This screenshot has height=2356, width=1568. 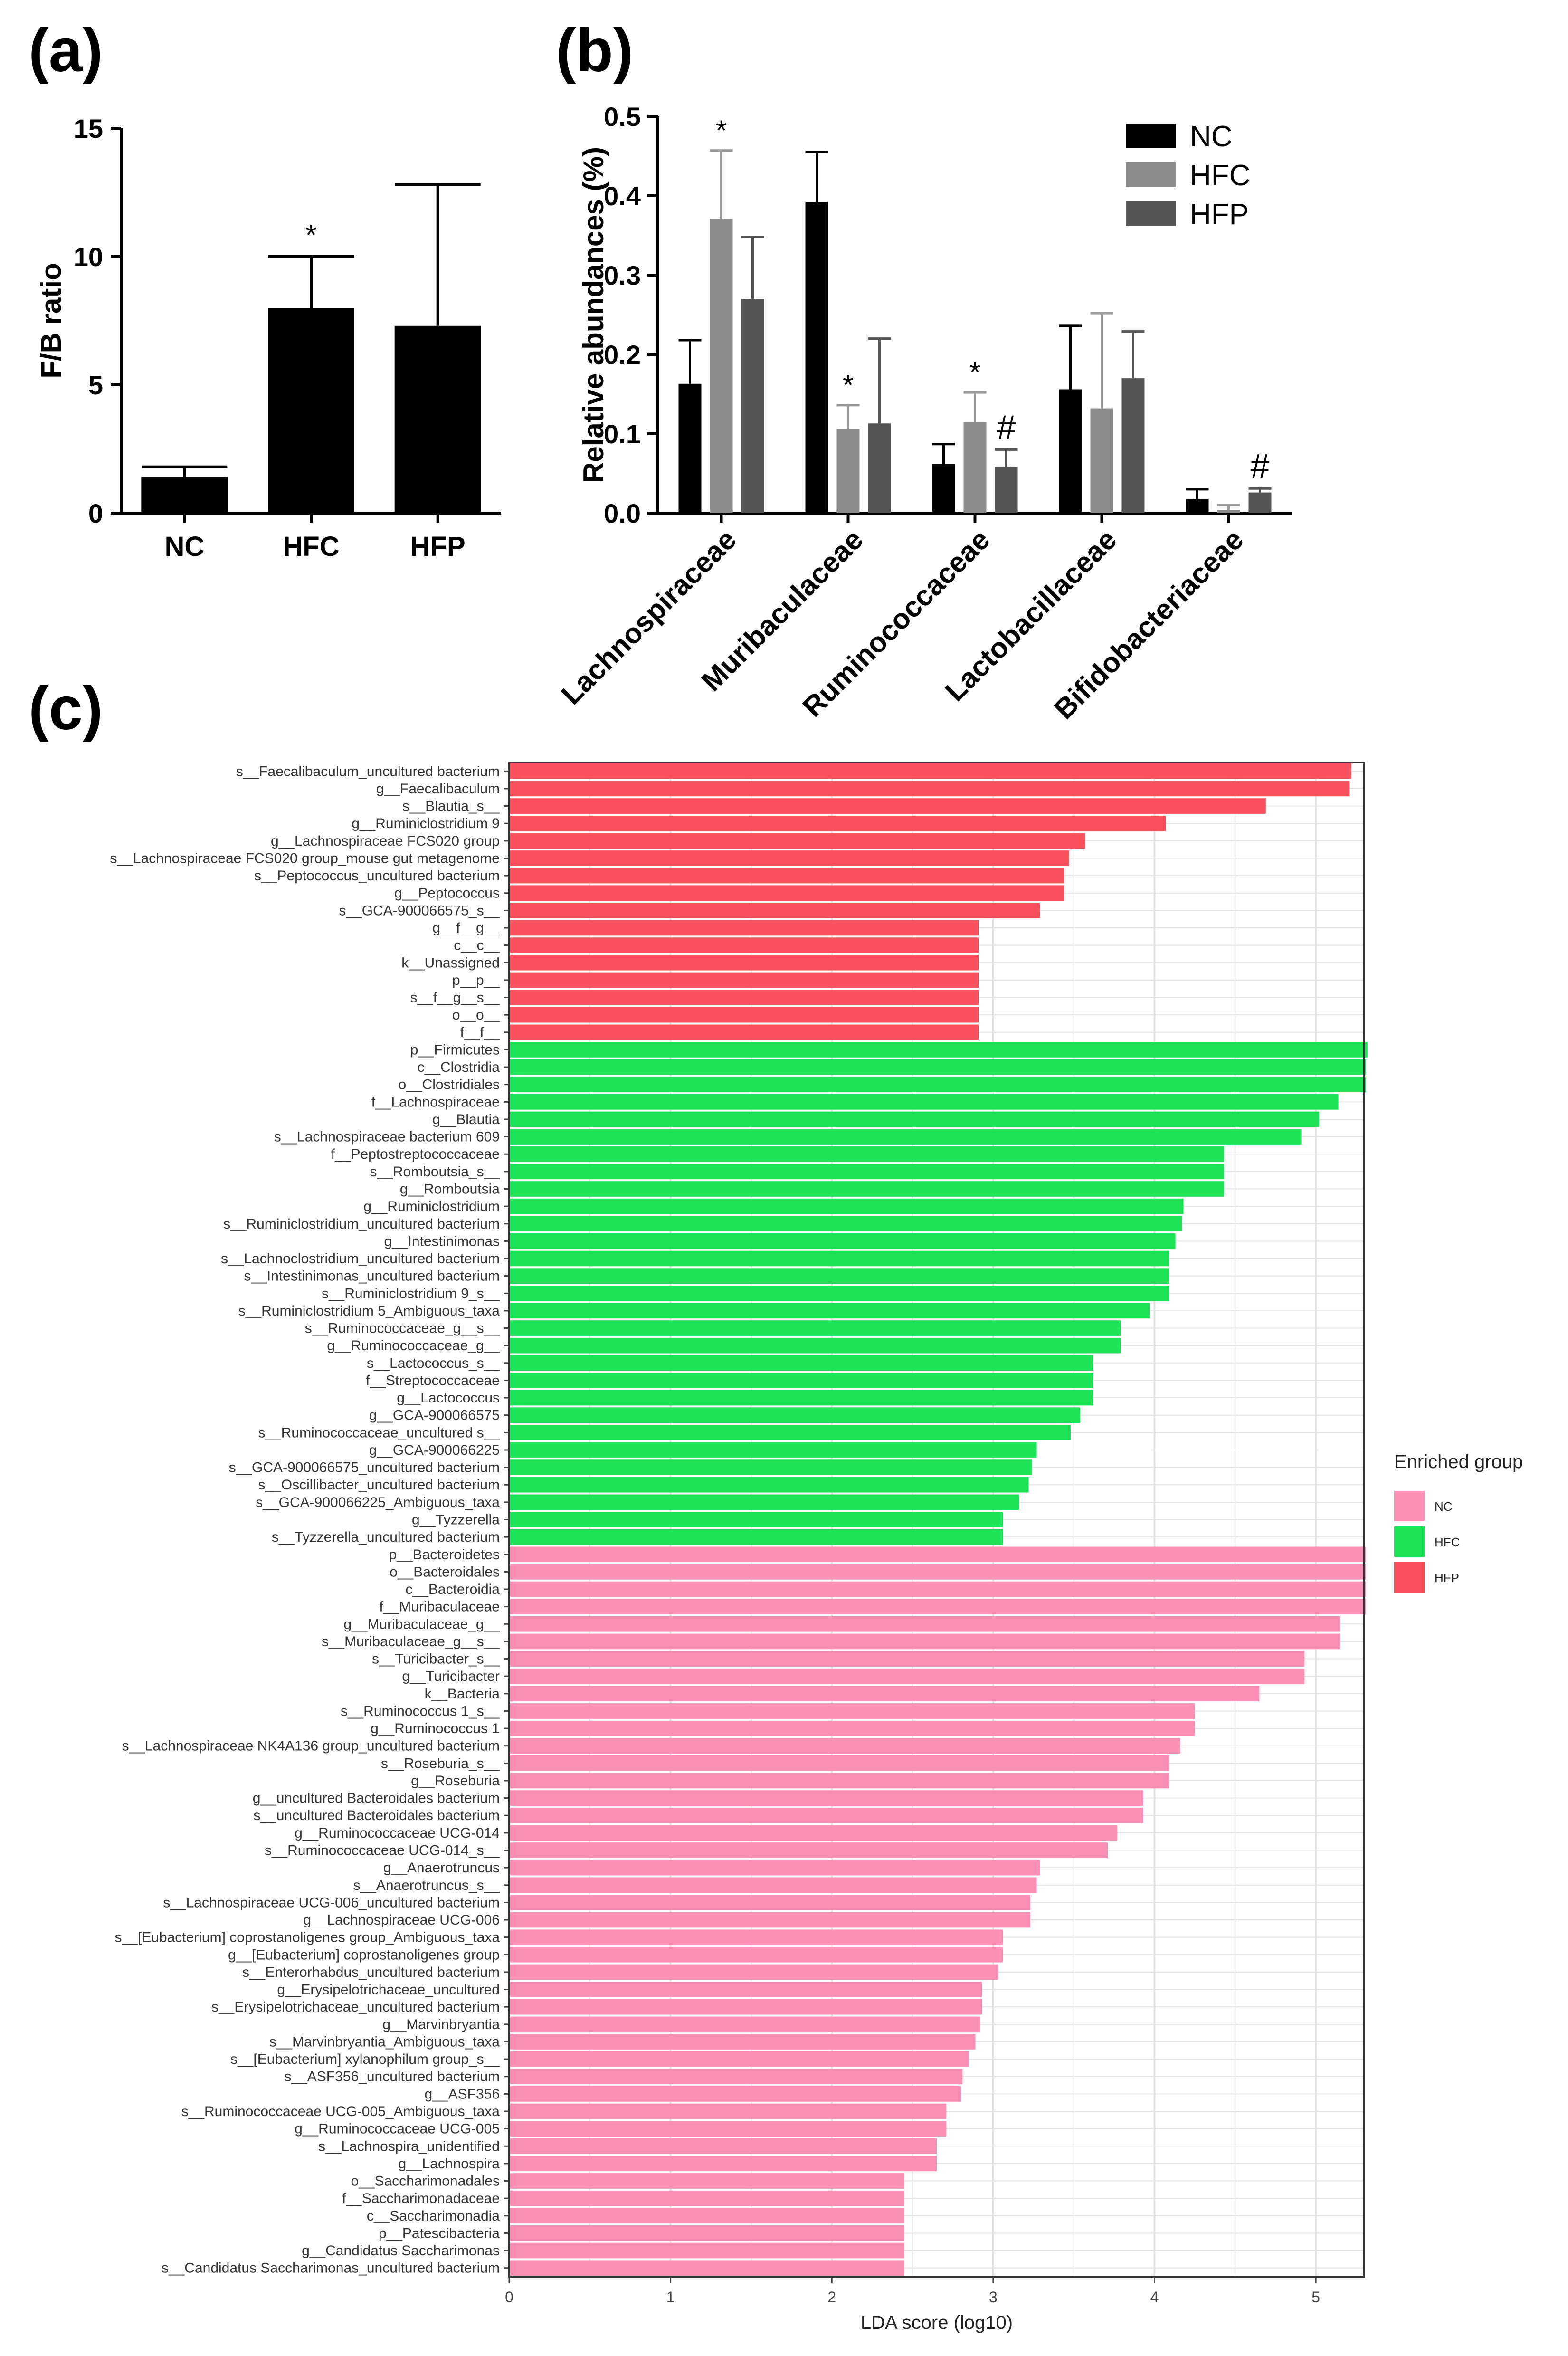 What do you see at coordinates (385, 841) in the screenshot?
I see `taxon-label: g__Lachnospiraceae FCS020 group` at bounding box center [385, 841].